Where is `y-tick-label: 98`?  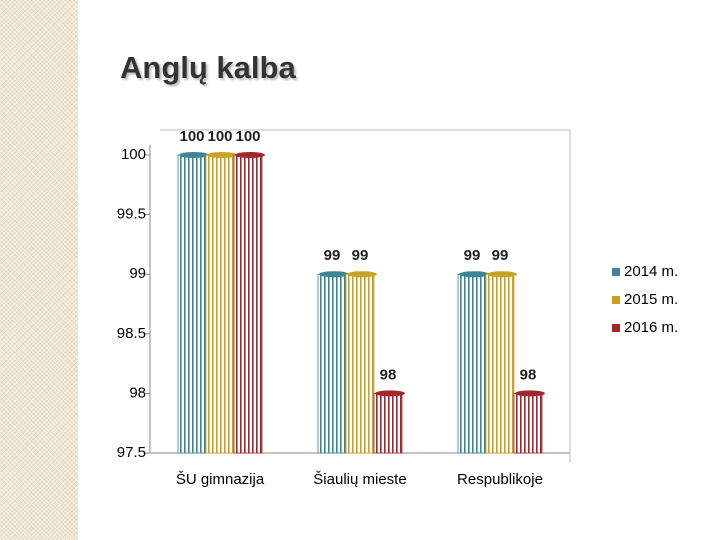 y-tick-label: 98 is located at coordinates (137, 392).